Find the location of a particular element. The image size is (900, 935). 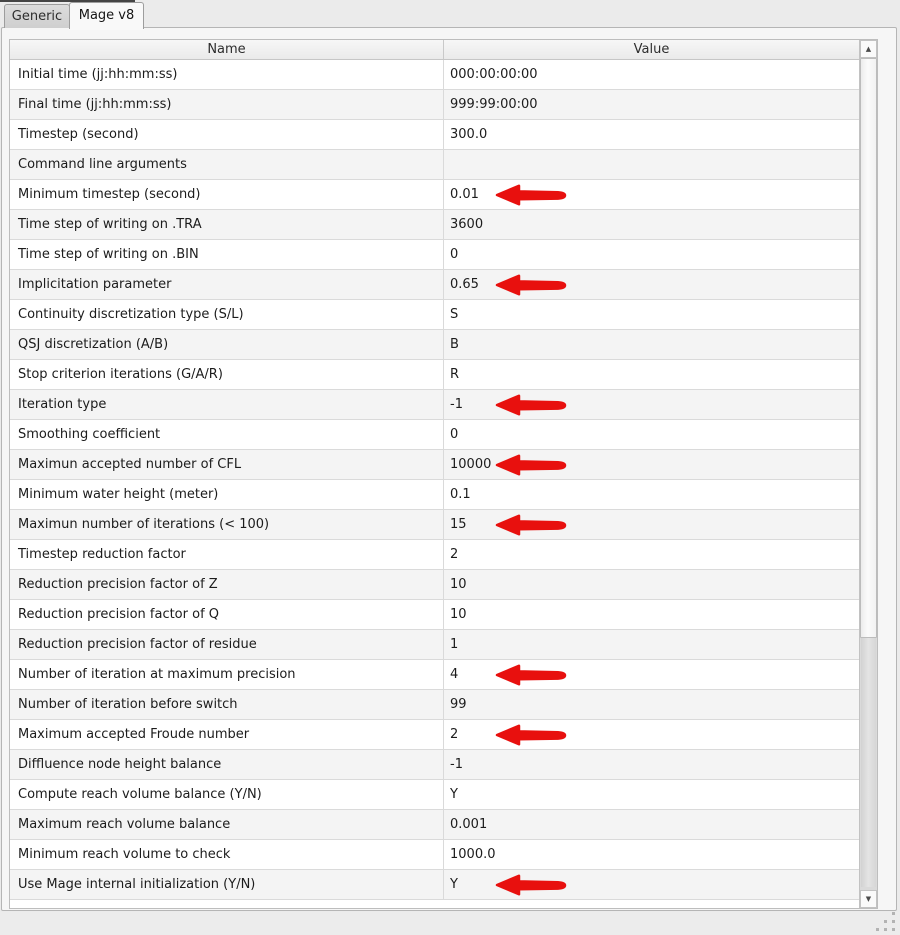

row-value: 300.0 is located at coordinates (469, 134).